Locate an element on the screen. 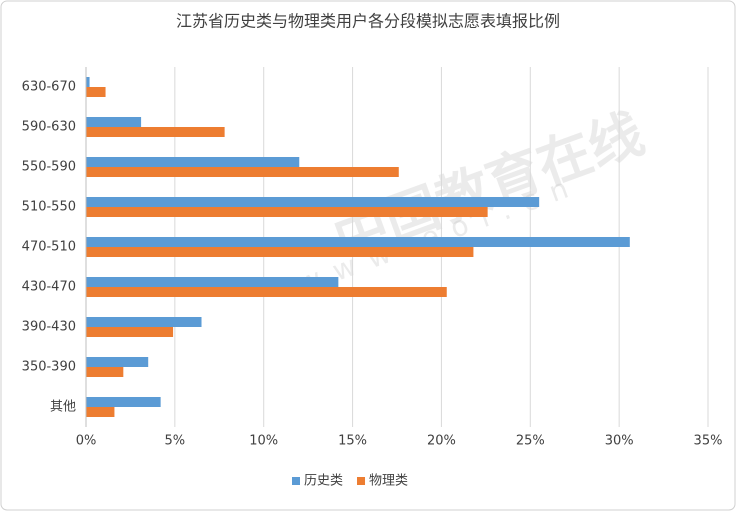  y-tick-label: 510-550 is located at coordinates (49, 207).